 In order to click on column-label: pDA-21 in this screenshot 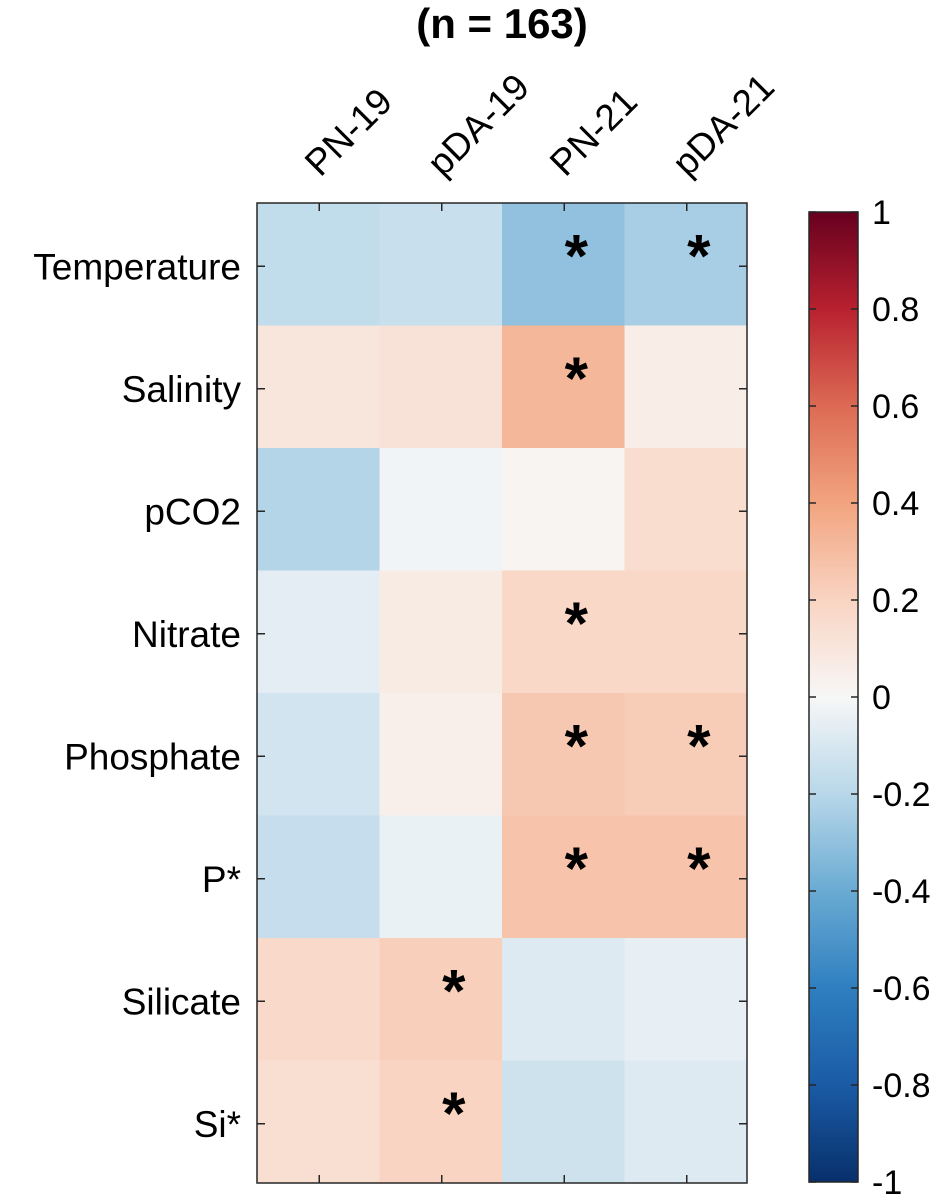, I will do `click(723, 125)`.